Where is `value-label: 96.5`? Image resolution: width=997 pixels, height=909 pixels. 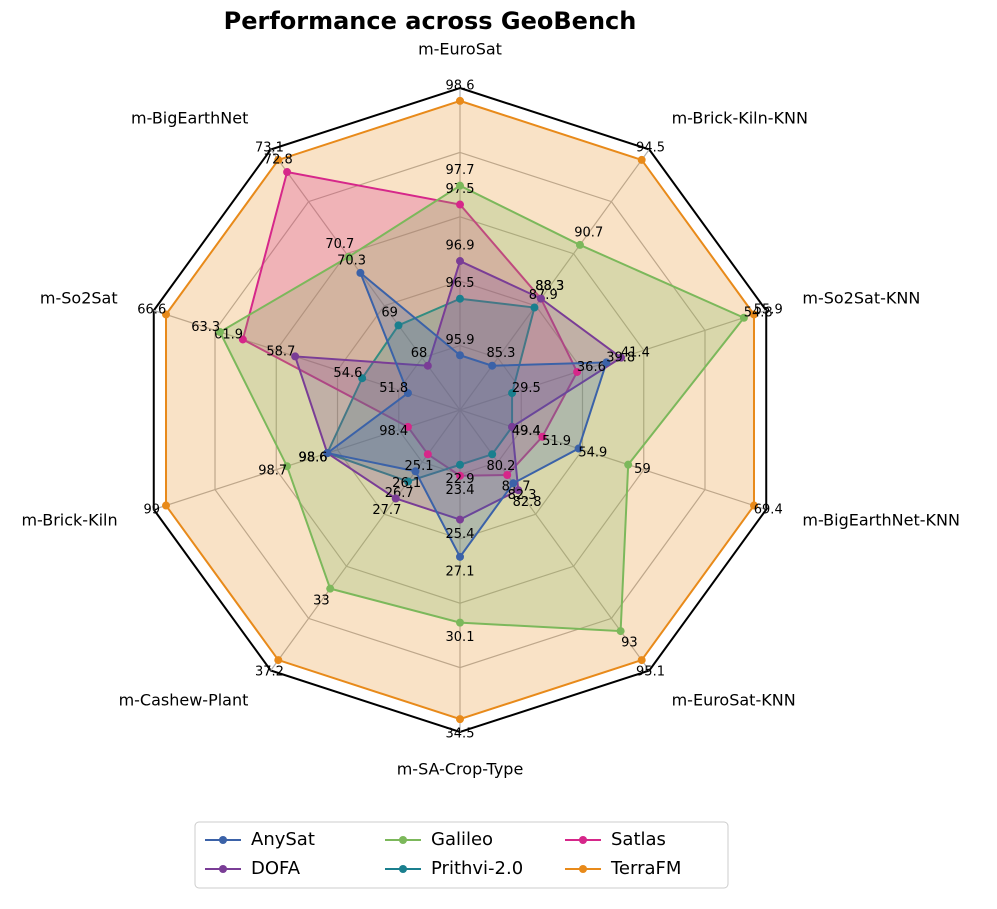 value-label: 96.5 is located at coordinates (460, 283).